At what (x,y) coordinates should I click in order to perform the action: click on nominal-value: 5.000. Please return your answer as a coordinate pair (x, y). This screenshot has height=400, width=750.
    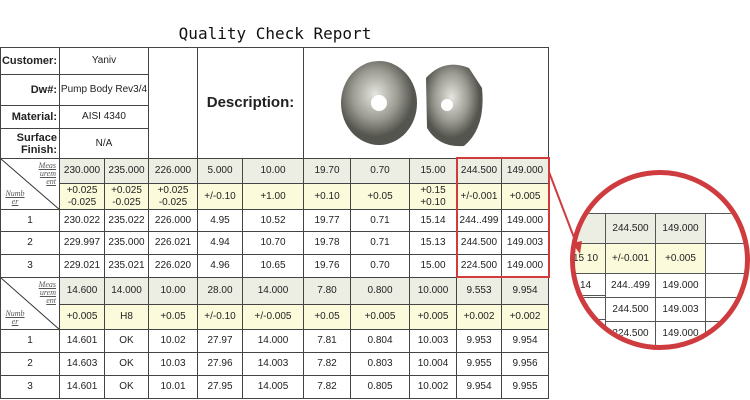
    Looking at the image, I should click on (220, 171).